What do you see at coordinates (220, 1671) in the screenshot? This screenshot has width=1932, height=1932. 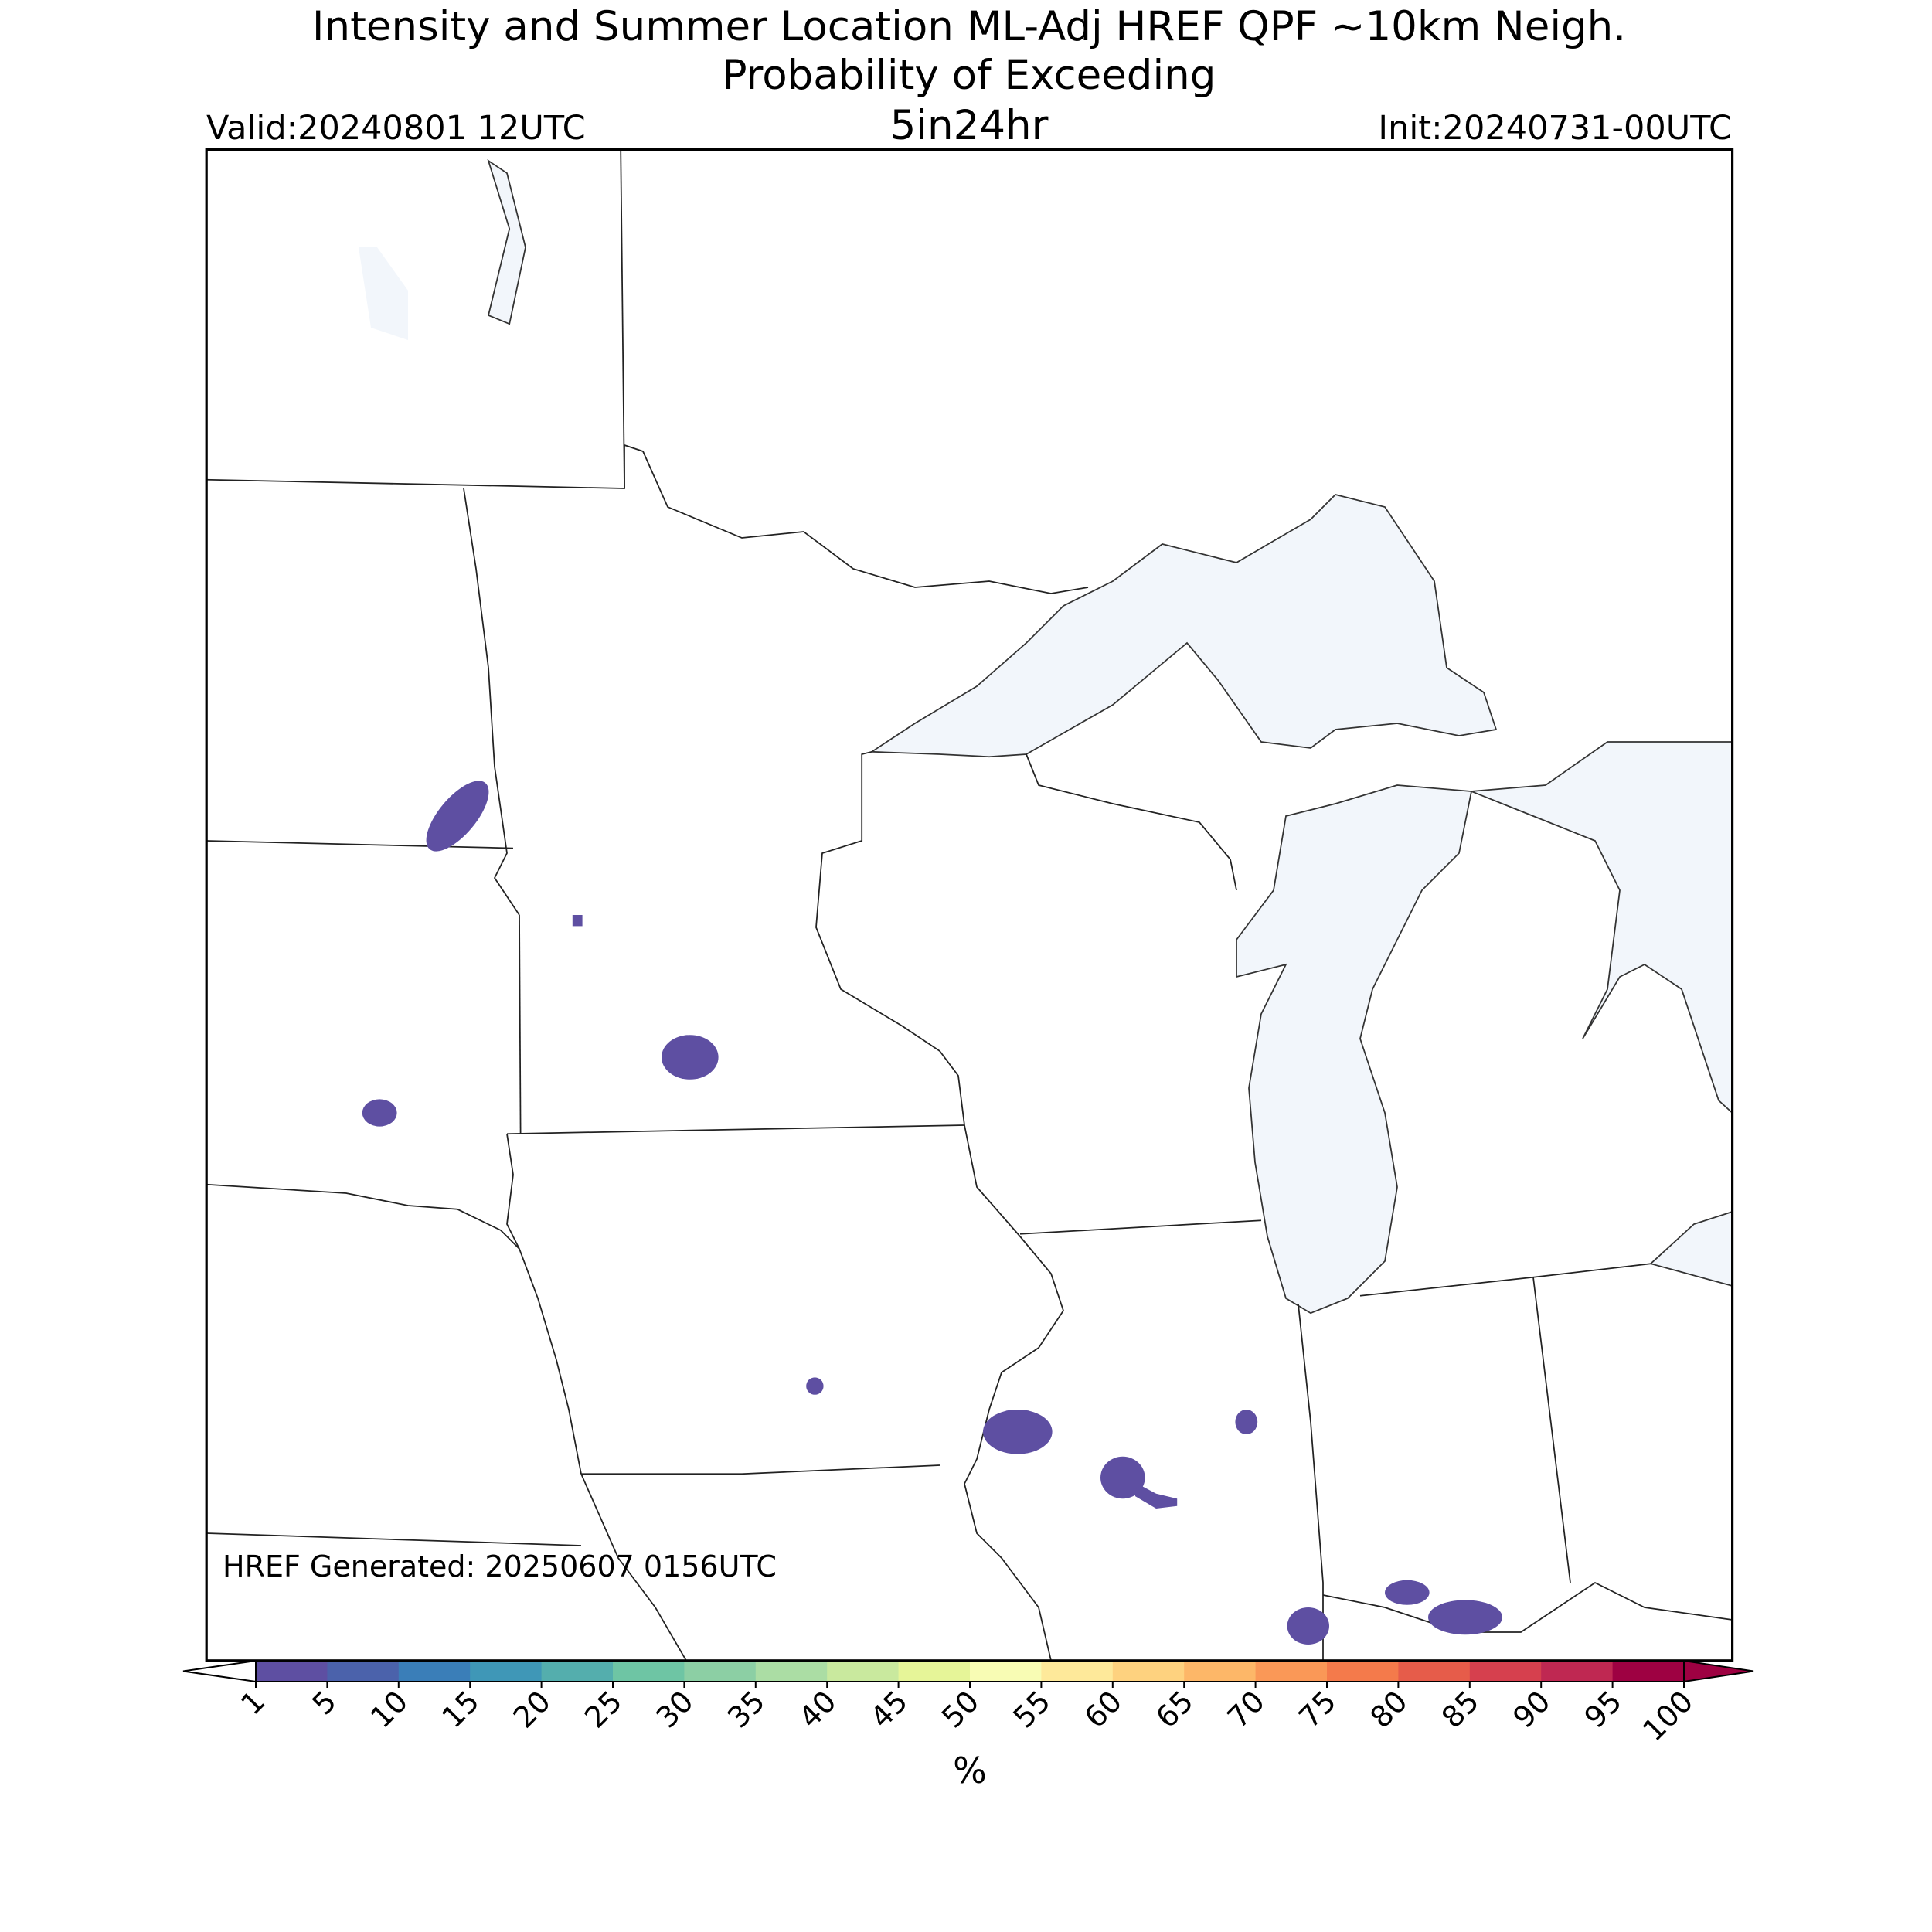 I see `colorbar-under` at bounding box center [220, 1671].